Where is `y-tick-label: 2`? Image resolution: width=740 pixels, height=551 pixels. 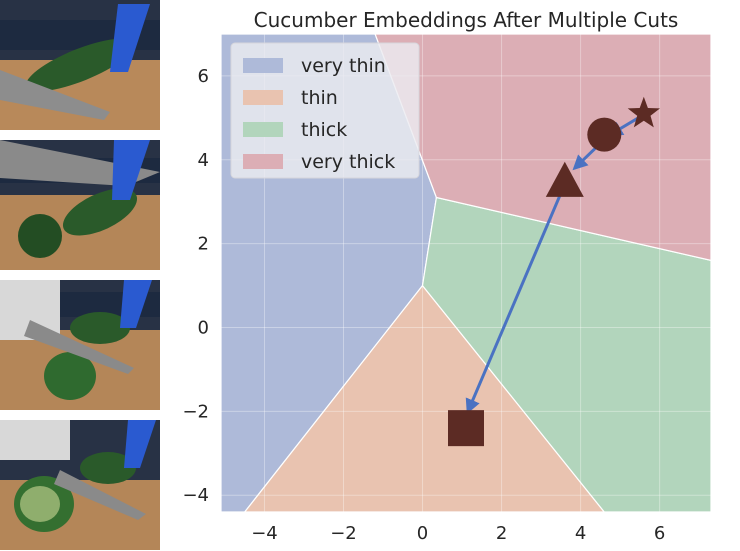 y-tick-label: 2 is located at coordinates (203, 244).